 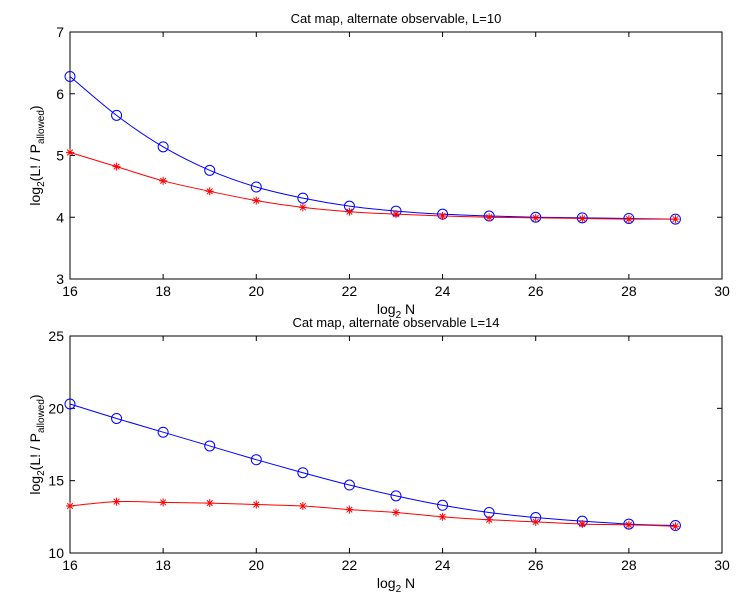 What do you see at coordinates (41, 473) in the screenshot?
I see `y-axis-label-sub1: 2` at bounding box center [41, 473].